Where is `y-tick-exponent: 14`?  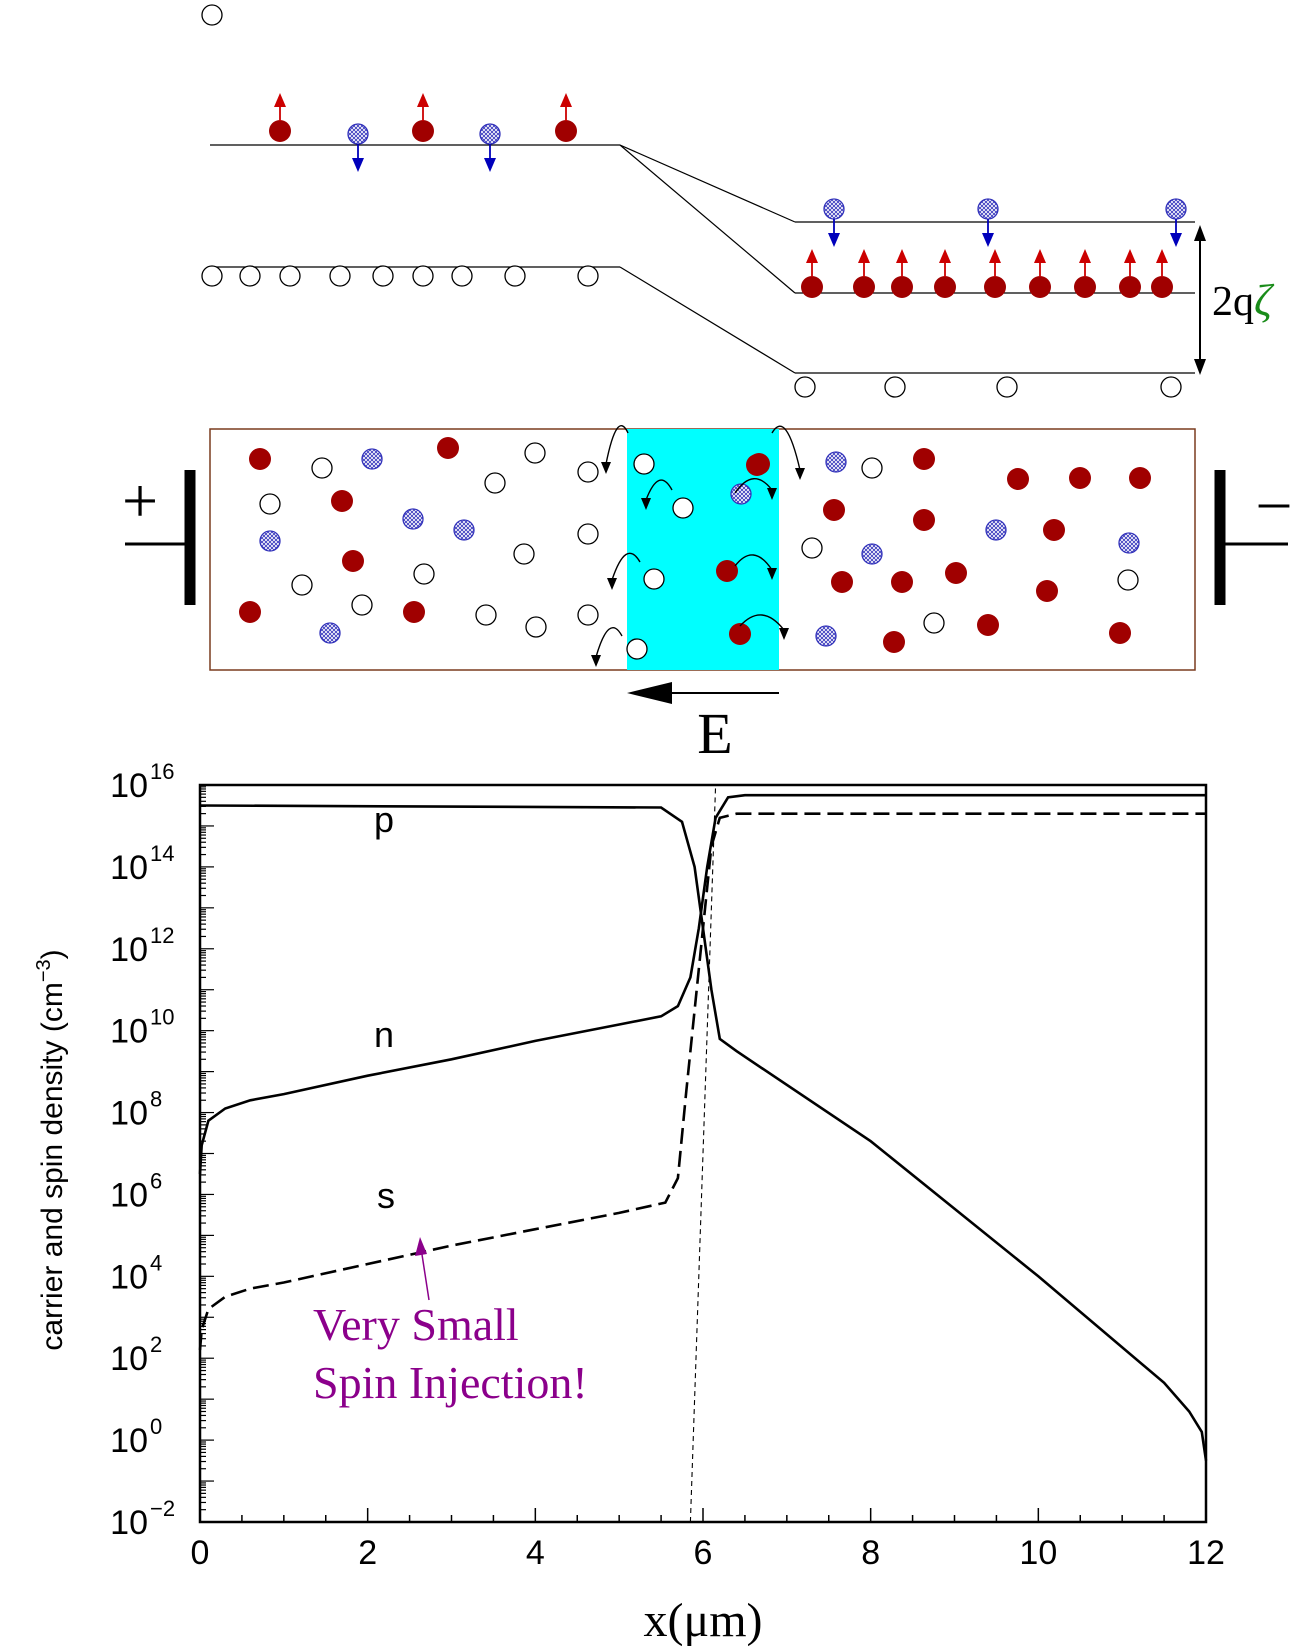 y-tick-exponent: 14 is located at coordinates (162, 853).